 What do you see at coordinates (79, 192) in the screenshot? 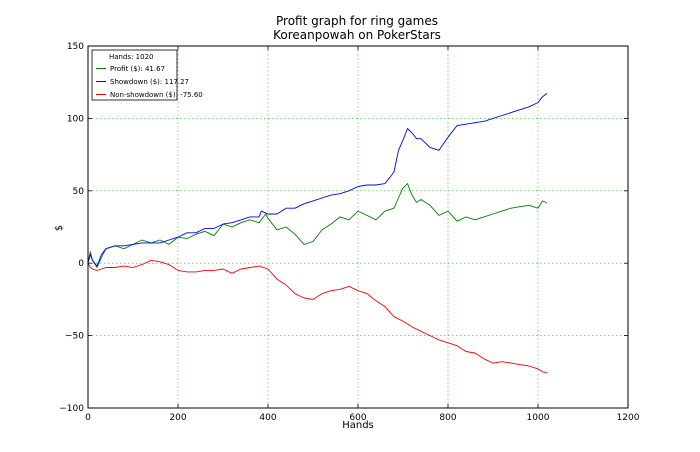
I see `y-tick-label: 50` at bounding box center [79, 192].